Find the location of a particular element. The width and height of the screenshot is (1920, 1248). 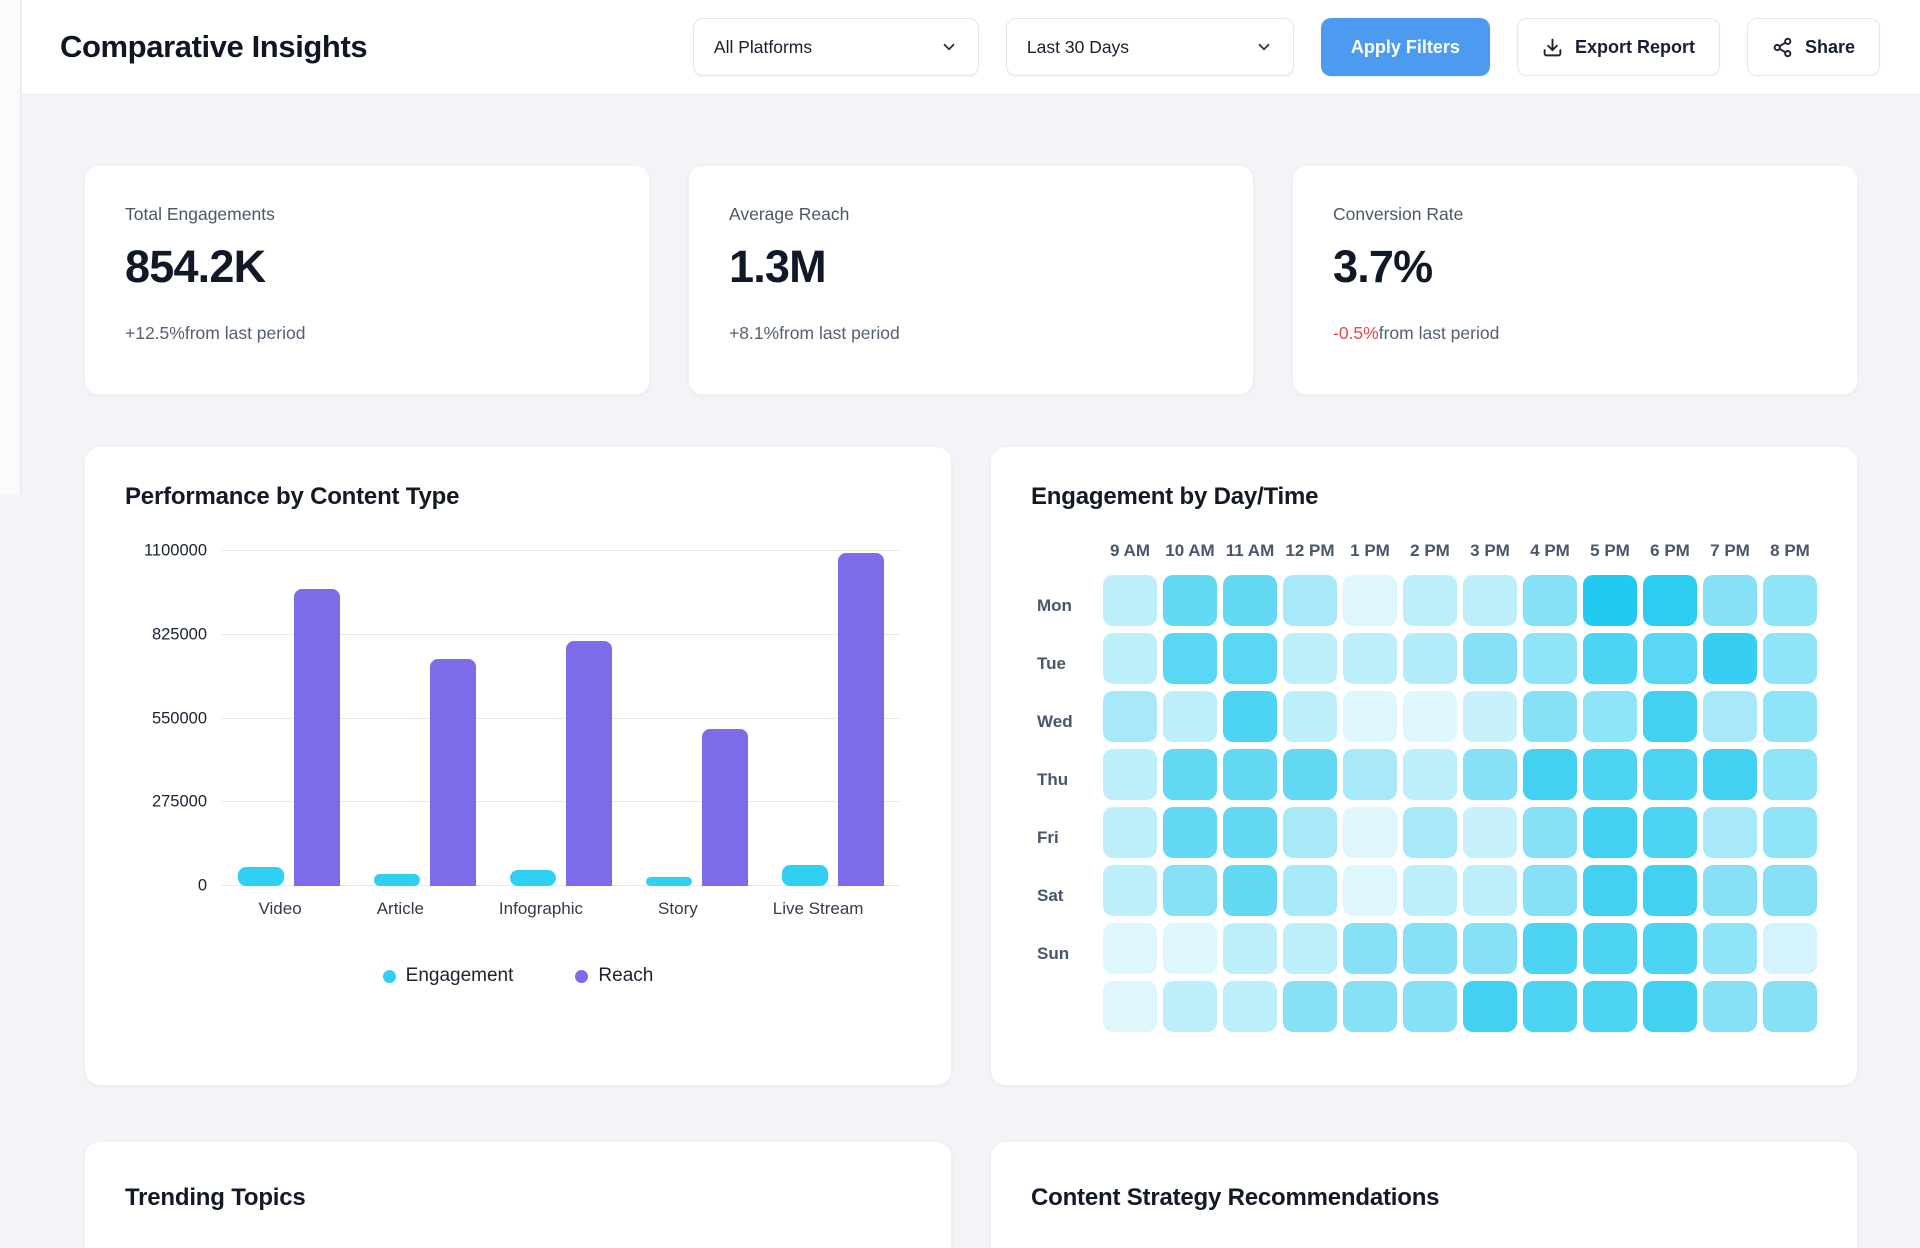

engagement-bar is located at coordinates (805, 875).